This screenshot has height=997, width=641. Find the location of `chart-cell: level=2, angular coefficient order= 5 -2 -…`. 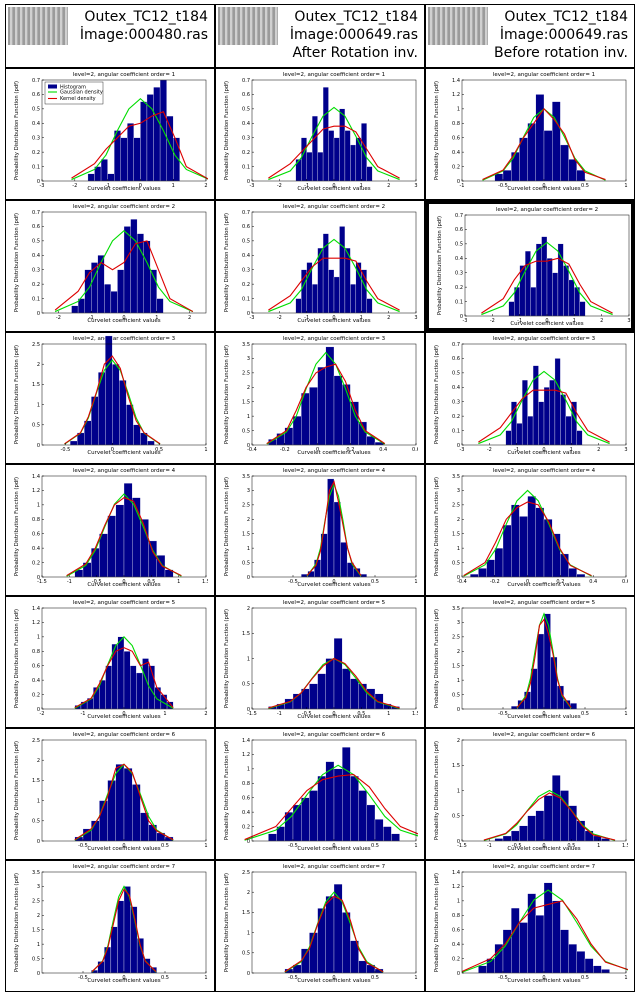

chart-cell: level=2, angular coefficient order= 5 -2 -… is located at coordinates (110, 662).